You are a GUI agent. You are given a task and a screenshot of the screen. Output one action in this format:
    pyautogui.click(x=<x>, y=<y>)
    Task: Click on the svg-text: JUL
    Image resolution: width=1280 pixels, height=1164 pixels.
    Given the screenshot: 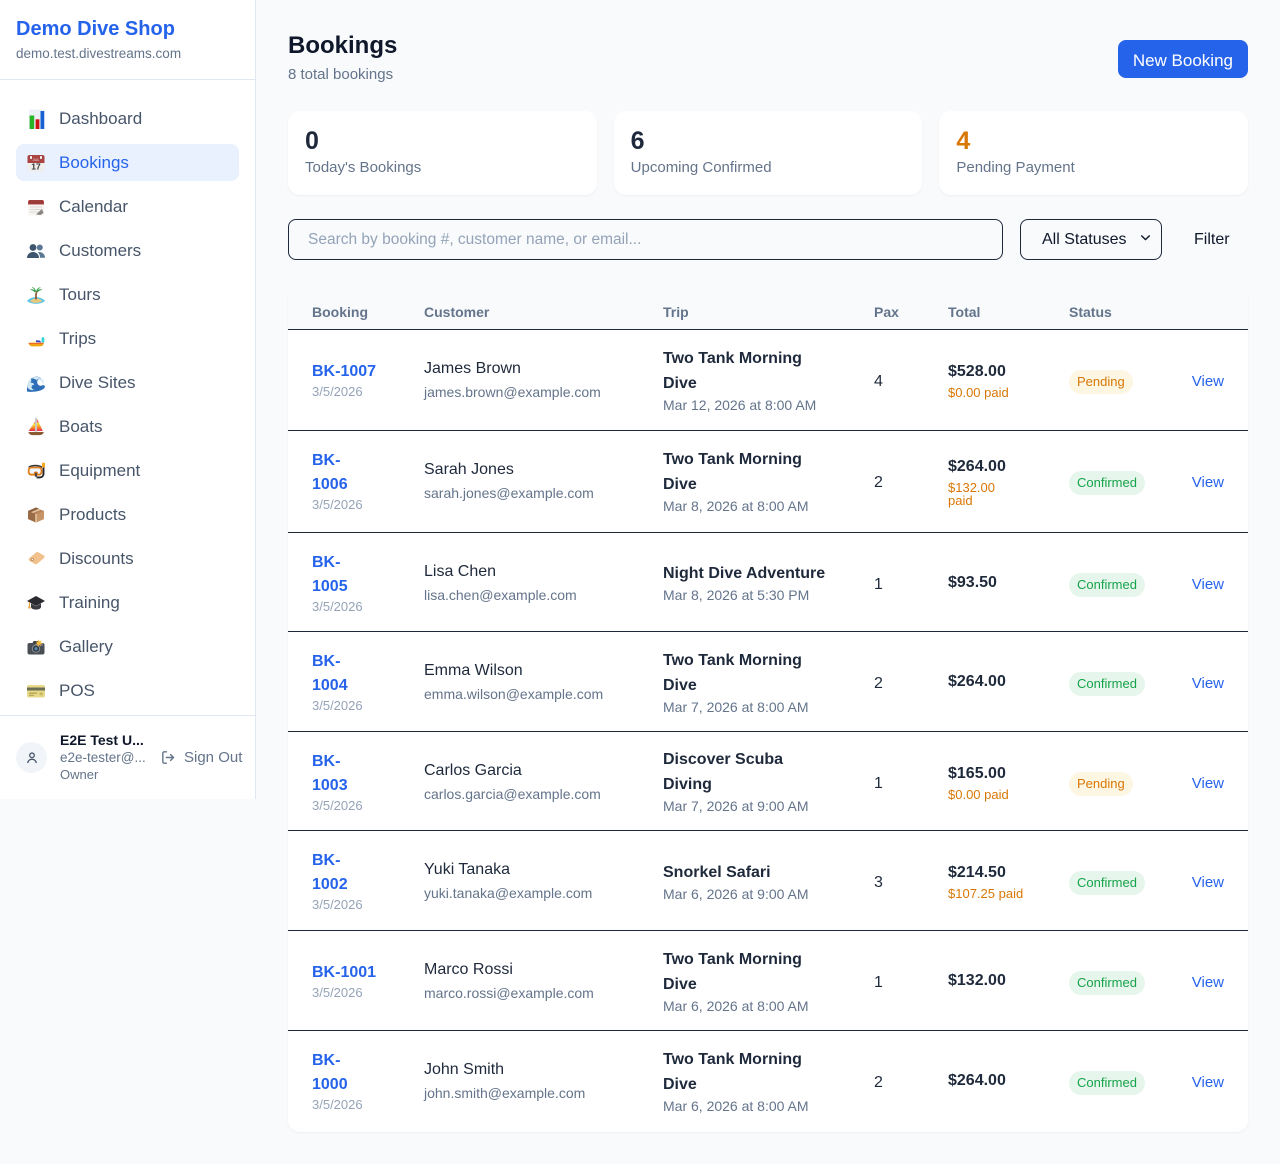 What is the action you would take?
    pyautogui.click(x=37, y=159)
    